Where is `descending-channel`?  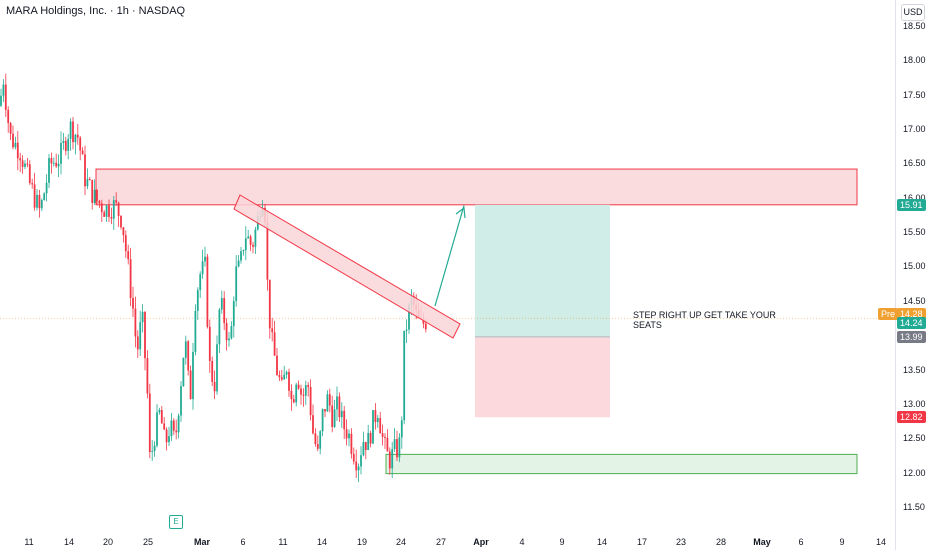 descending-channel is located at coordinates (347, 266).